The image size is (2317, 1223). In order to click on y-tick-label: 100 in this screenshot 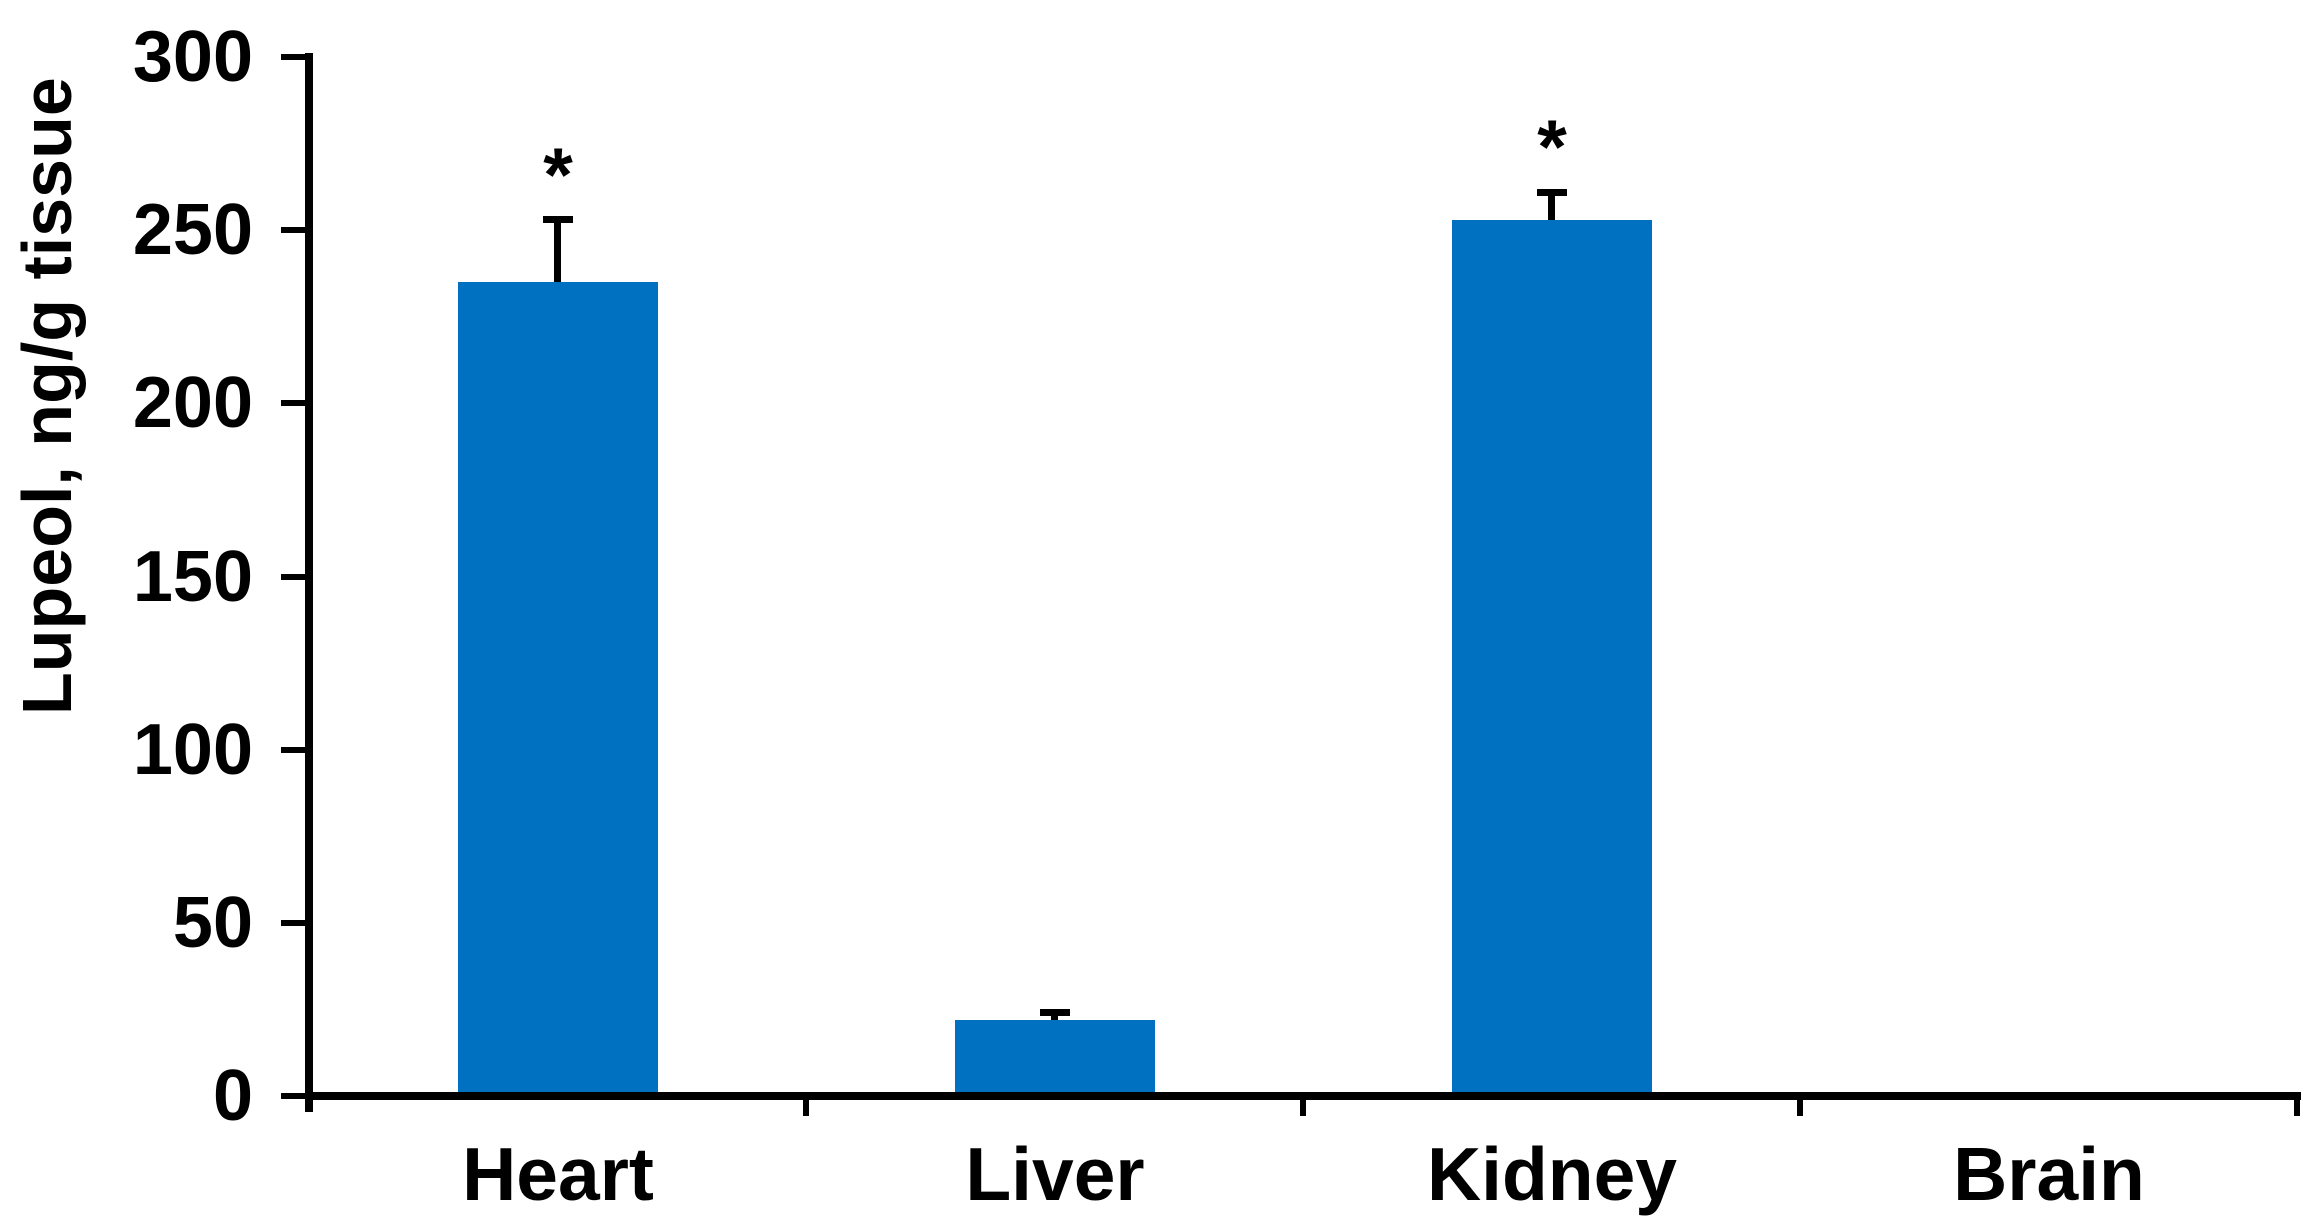, I will do `click(192, 750)`.